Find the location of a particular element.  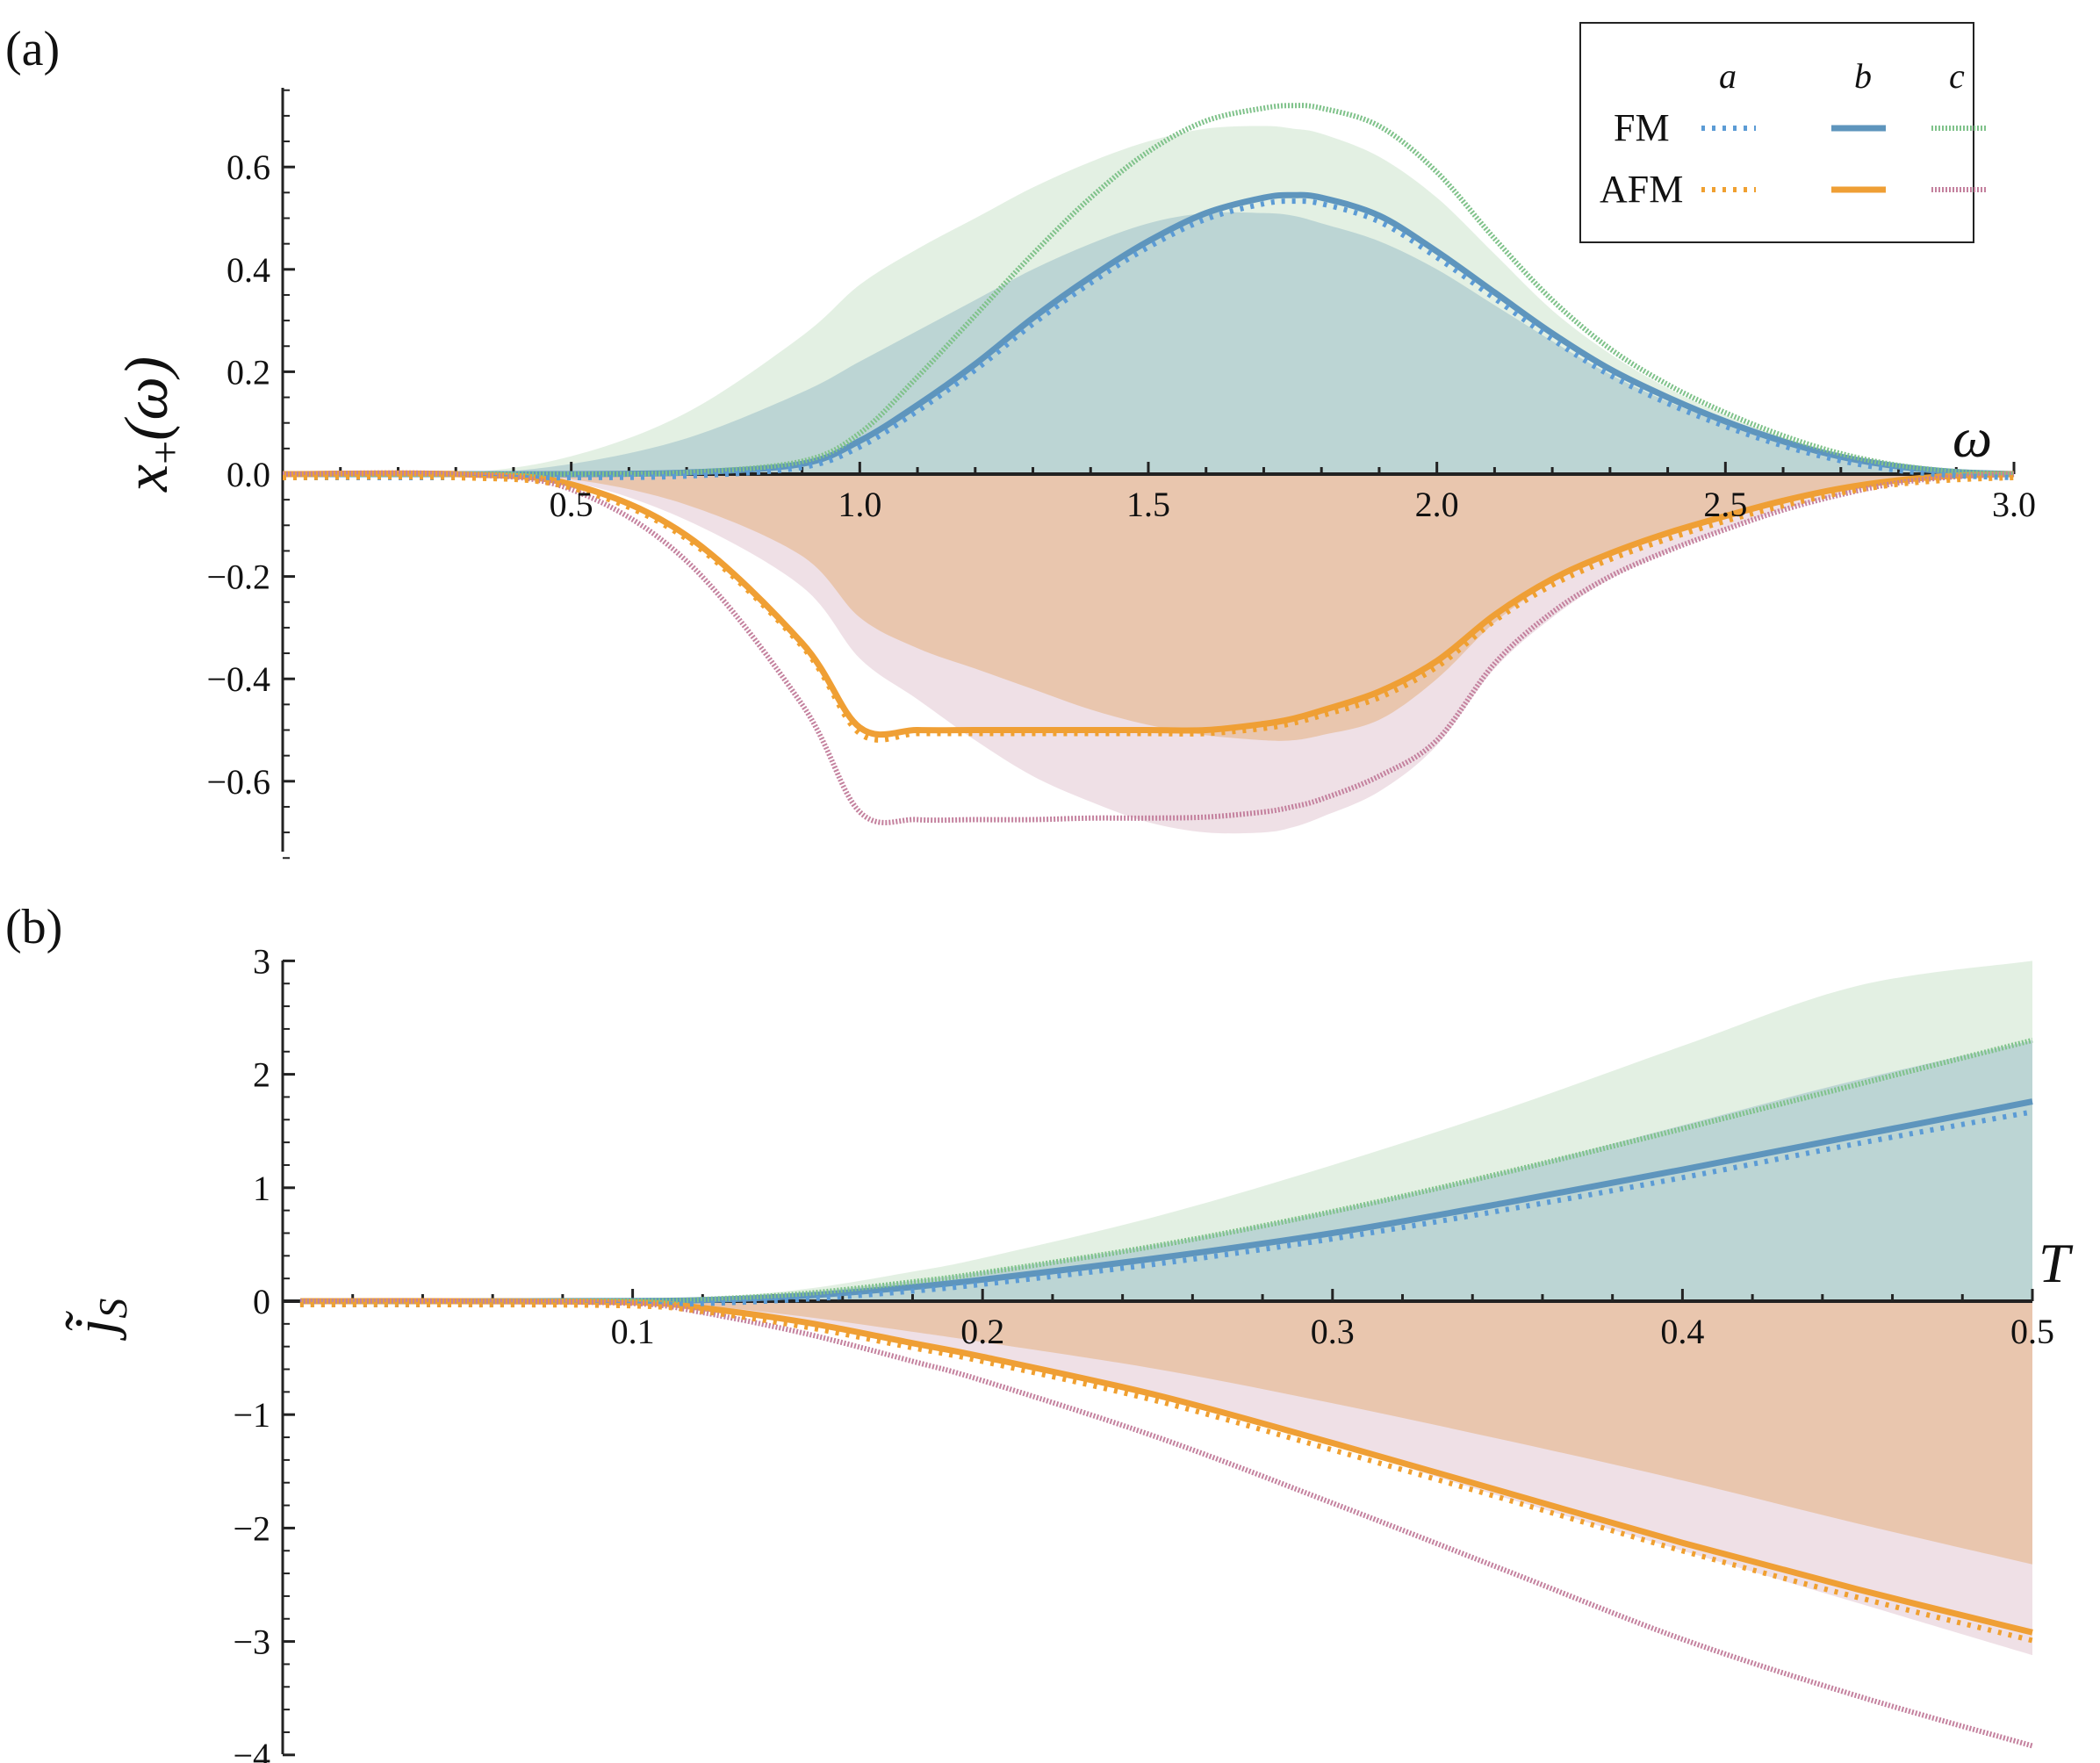

y-tick-label: 0.0 is located at coordinates (248, 475).